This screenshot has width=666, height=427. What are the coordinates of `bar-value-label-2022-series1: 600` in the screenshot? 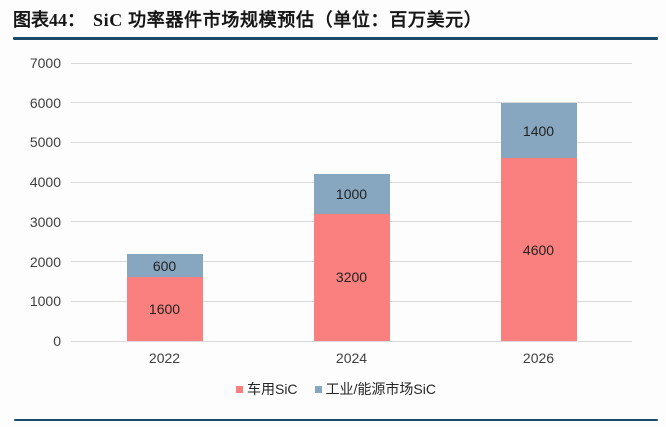 It's located at (164, 265).